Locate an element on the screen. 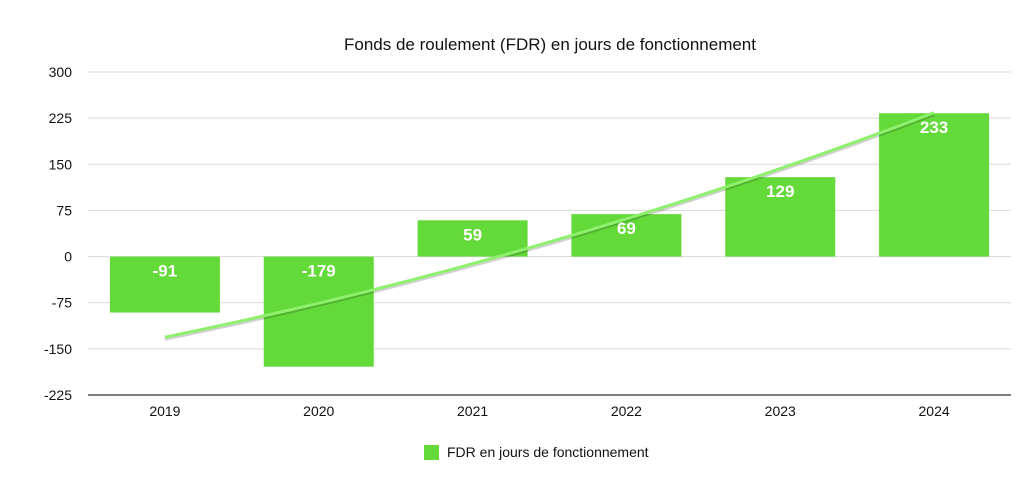  y-tick-label: 150 is located at coordinates (61, 164).